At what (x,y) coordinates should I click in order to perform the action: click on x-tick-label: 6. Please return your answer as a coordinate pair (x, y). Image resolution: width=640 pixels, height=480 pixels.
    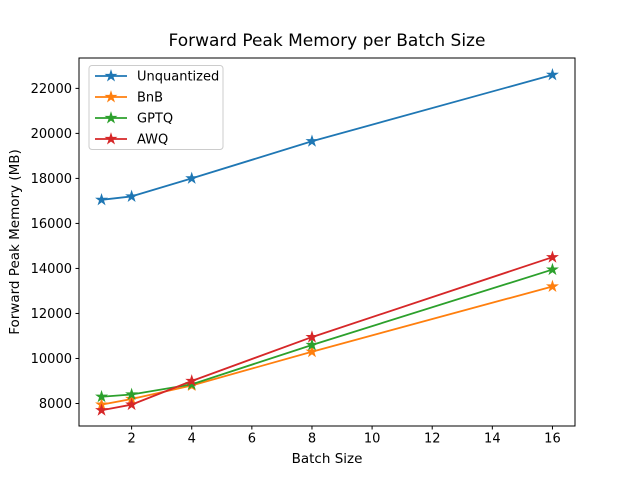
    Looking at the image, I should click on (252, 439).